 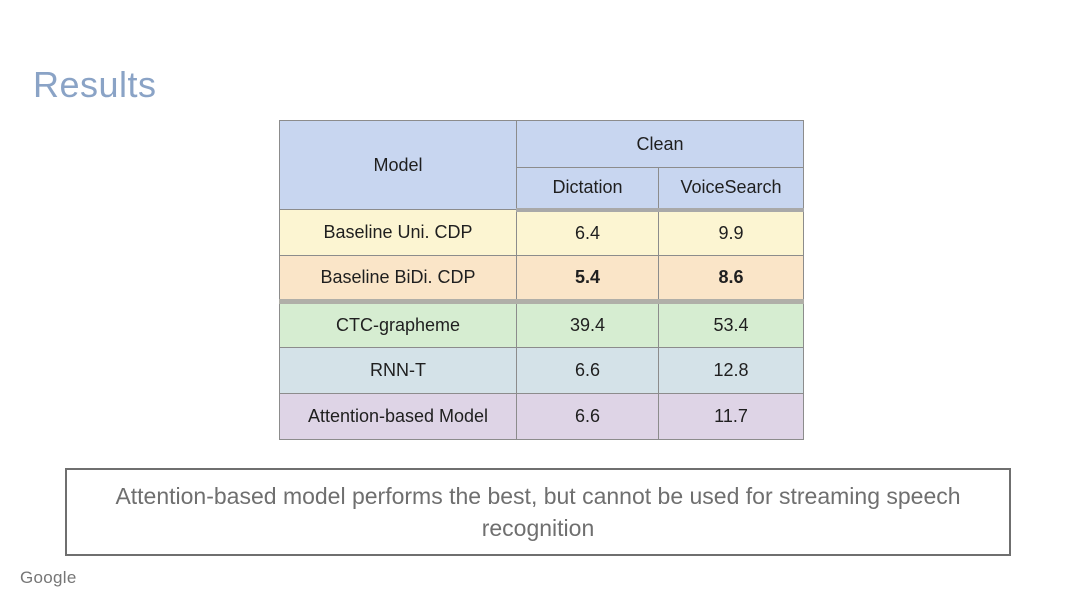 I want to click on model-cell: RNN-T, so click(x=398, y=370).